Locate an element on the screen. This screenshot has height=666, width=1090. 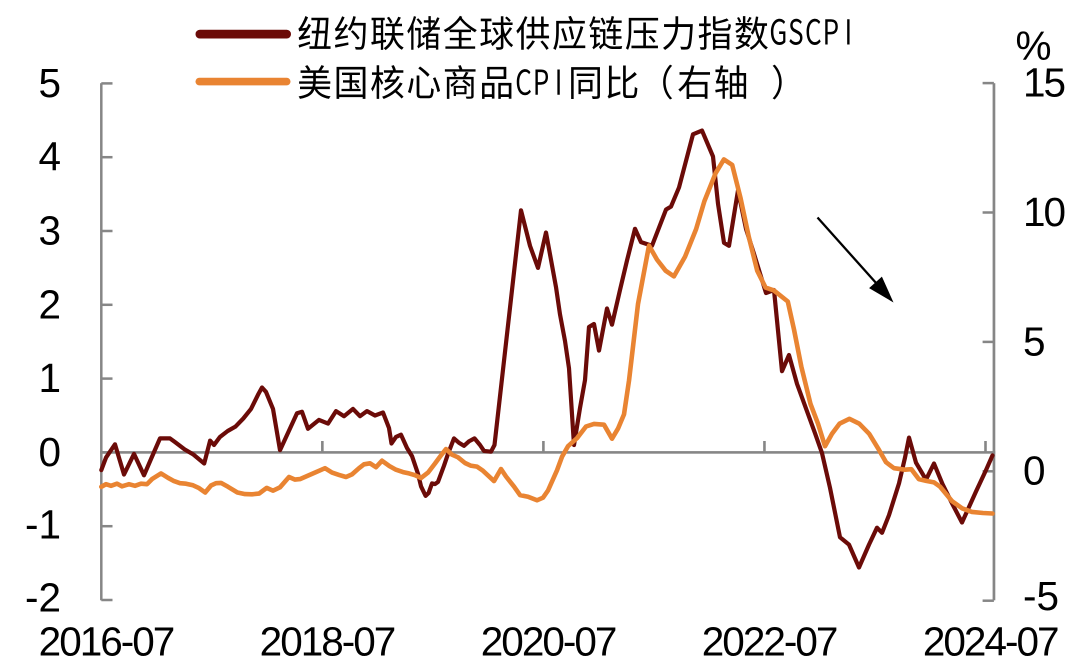
svg-text: -1 is located at coordinates (43, 525).